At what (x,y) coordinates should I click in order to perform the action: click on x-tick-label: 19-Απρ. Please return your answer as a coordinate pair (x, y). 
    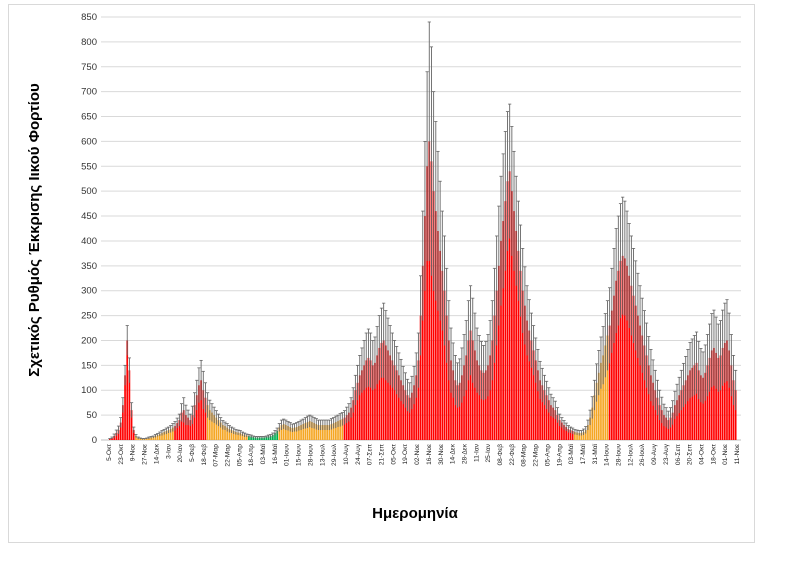
    Looking at the image, I should click on (559, 455).